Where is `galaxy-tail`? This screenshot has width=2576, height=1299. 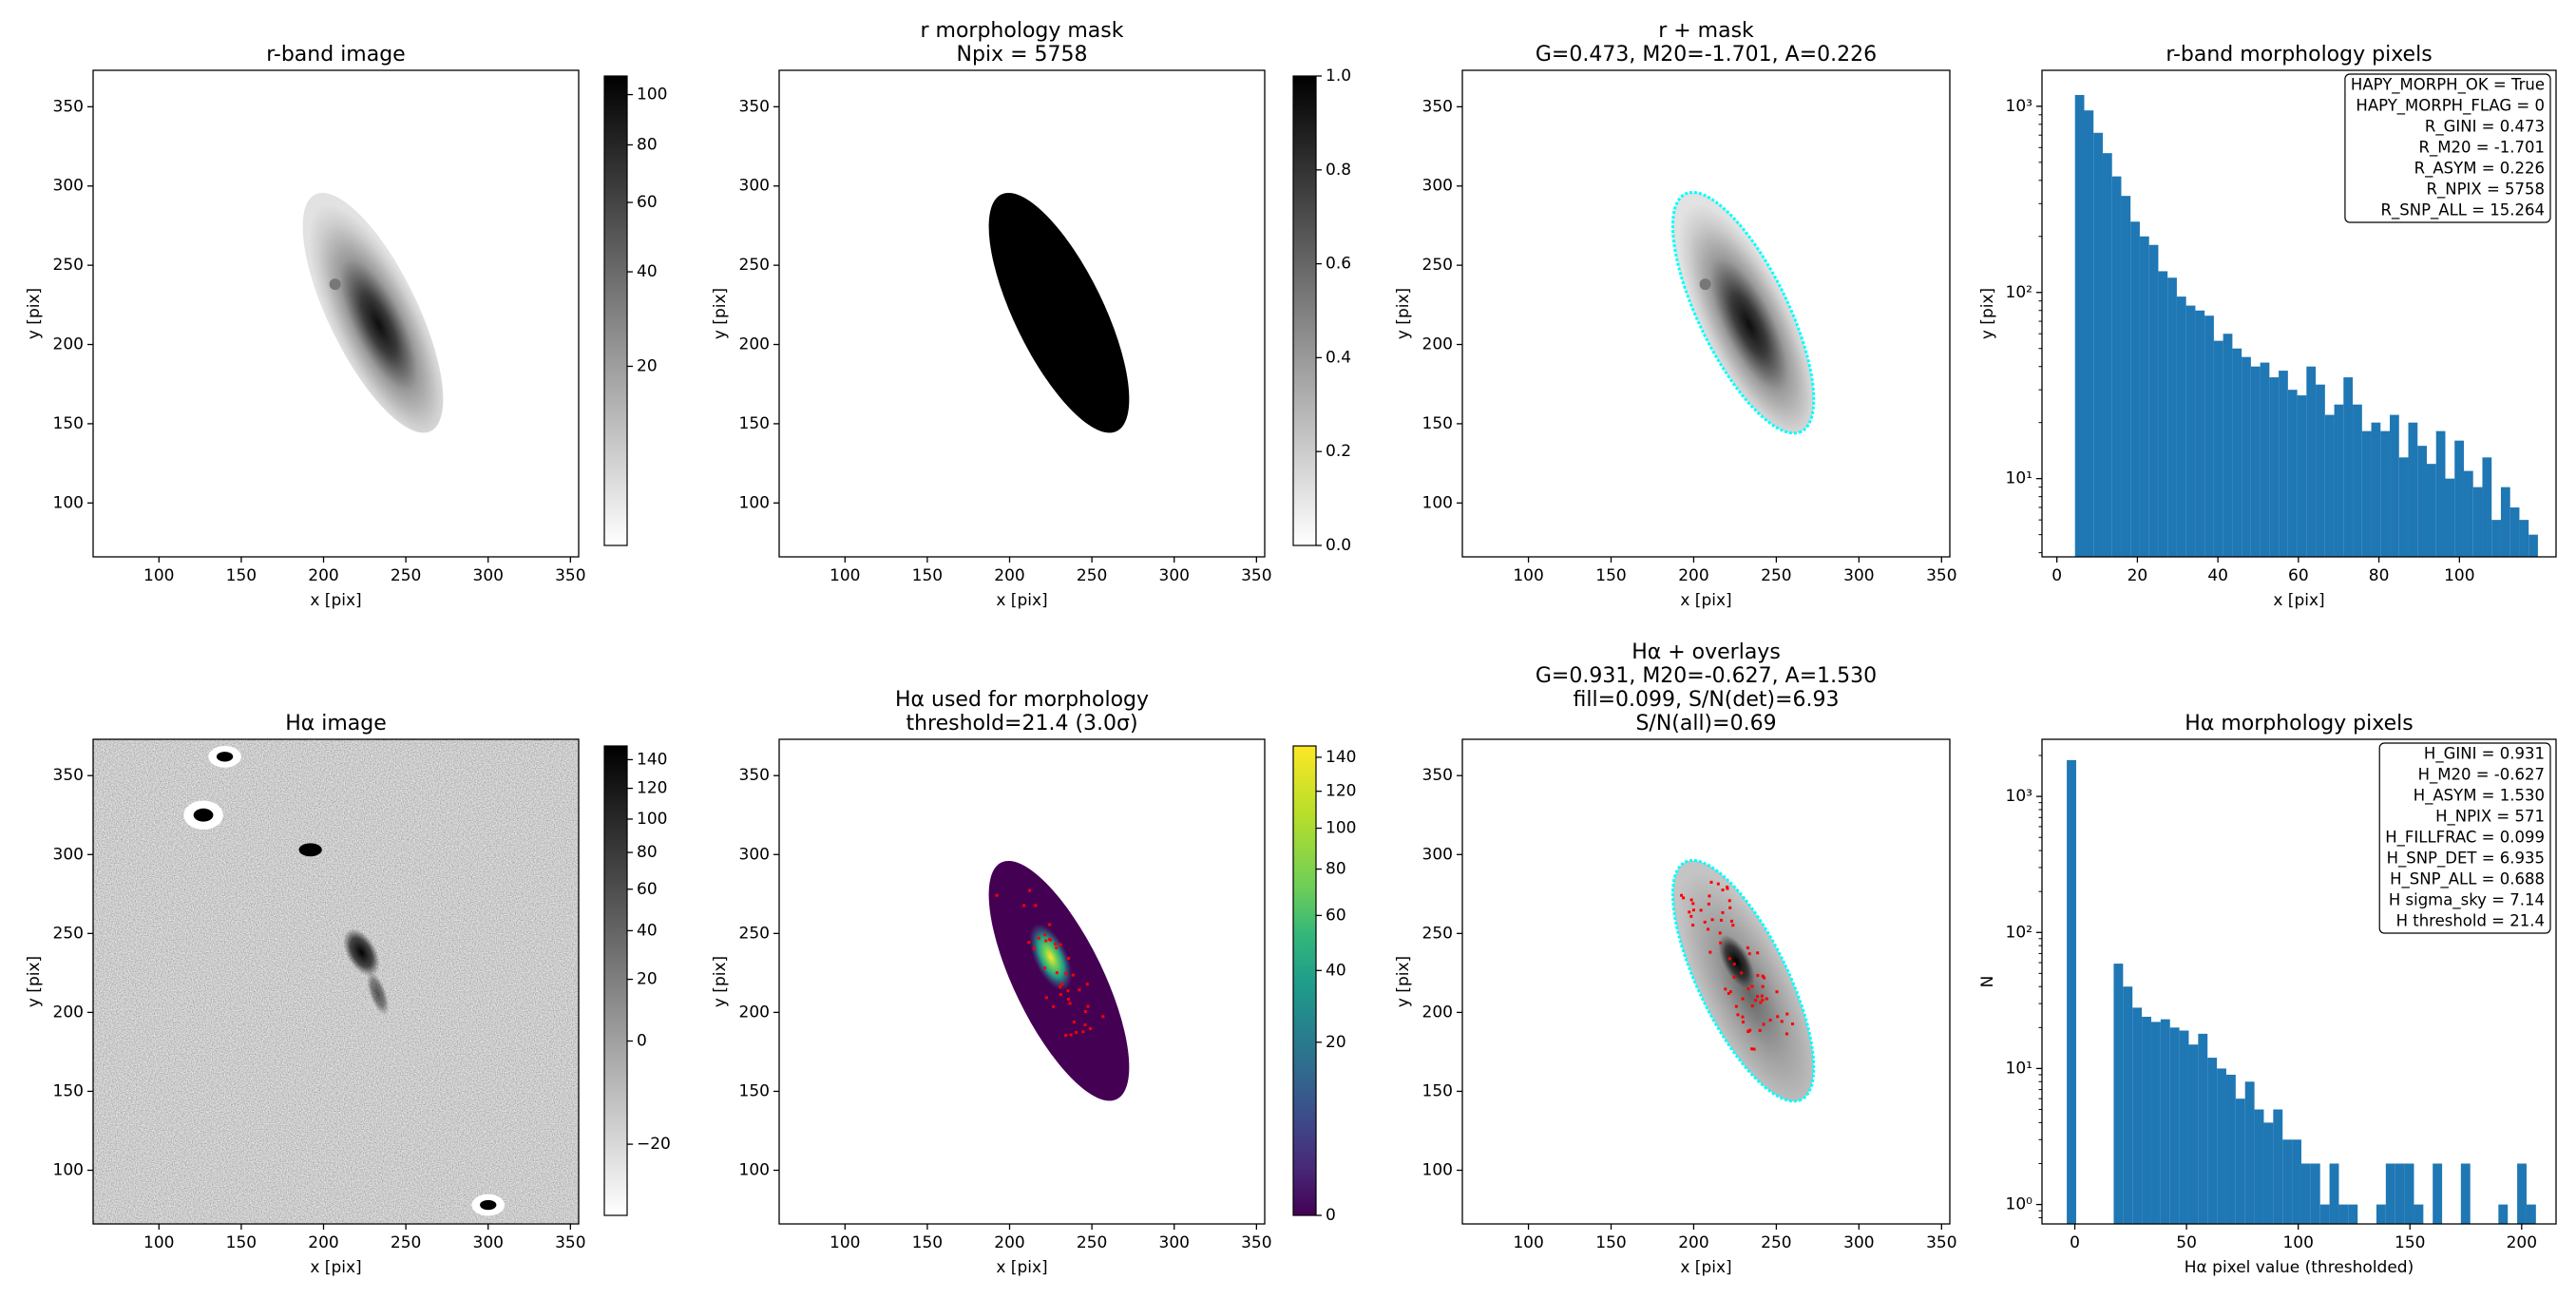 galaxy-tail is located at coordinates (378, 994).